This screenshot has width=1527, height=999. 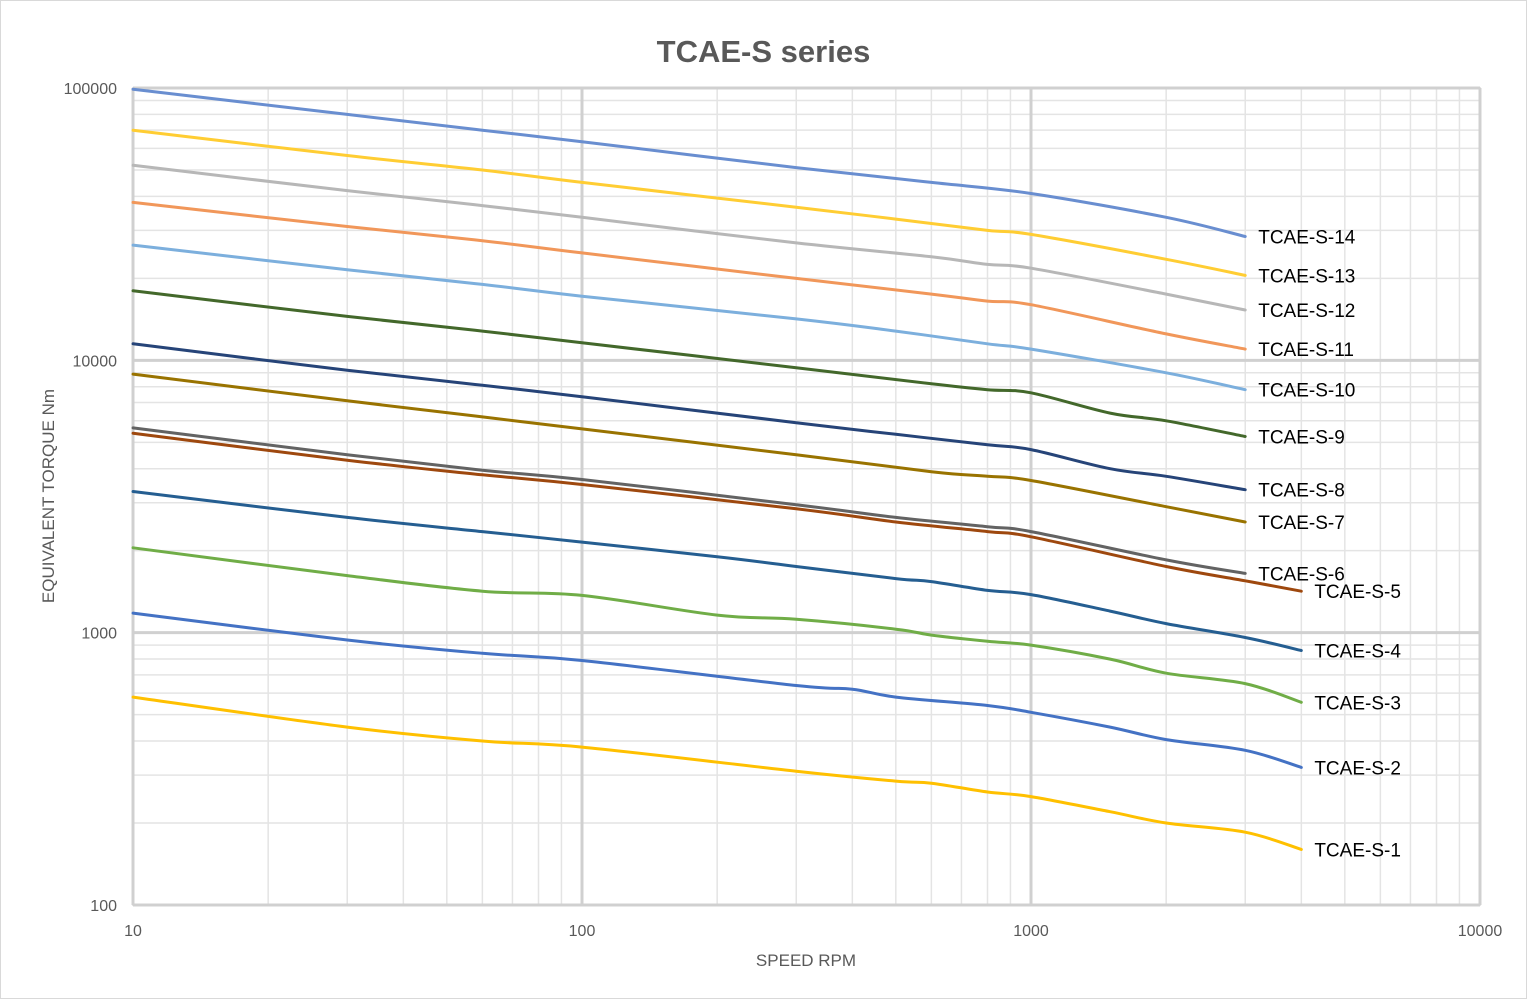 I want to click on series-label-tcae-s-12: TCAE-S-12, so click(x=1306, y=311).